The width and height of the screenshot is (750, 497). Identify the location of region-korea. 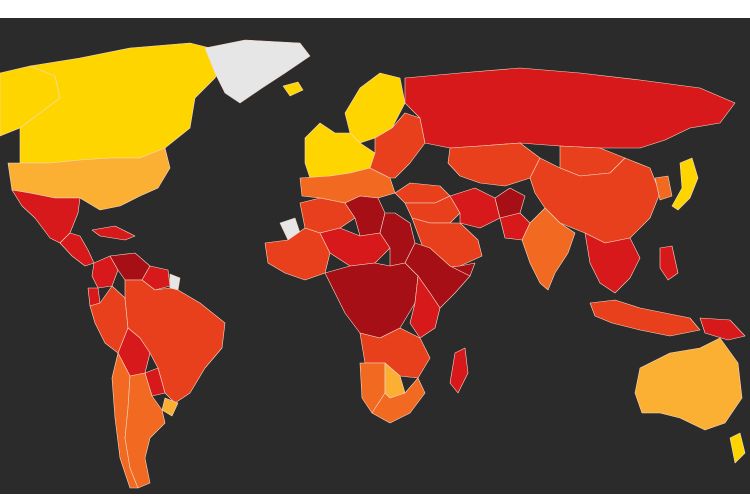
(663, 188).